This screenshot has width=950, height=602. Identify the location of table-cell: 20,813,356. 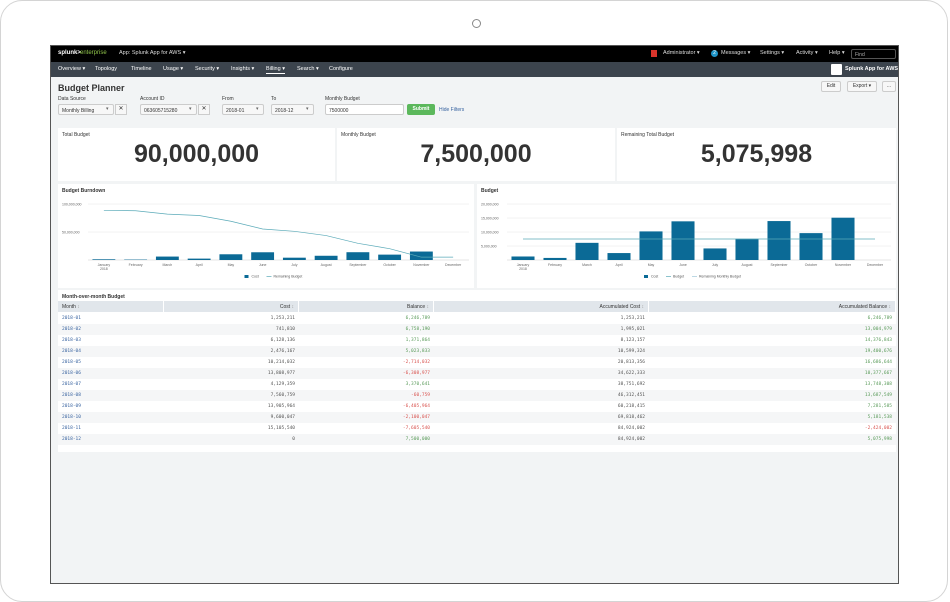
(541, 362).